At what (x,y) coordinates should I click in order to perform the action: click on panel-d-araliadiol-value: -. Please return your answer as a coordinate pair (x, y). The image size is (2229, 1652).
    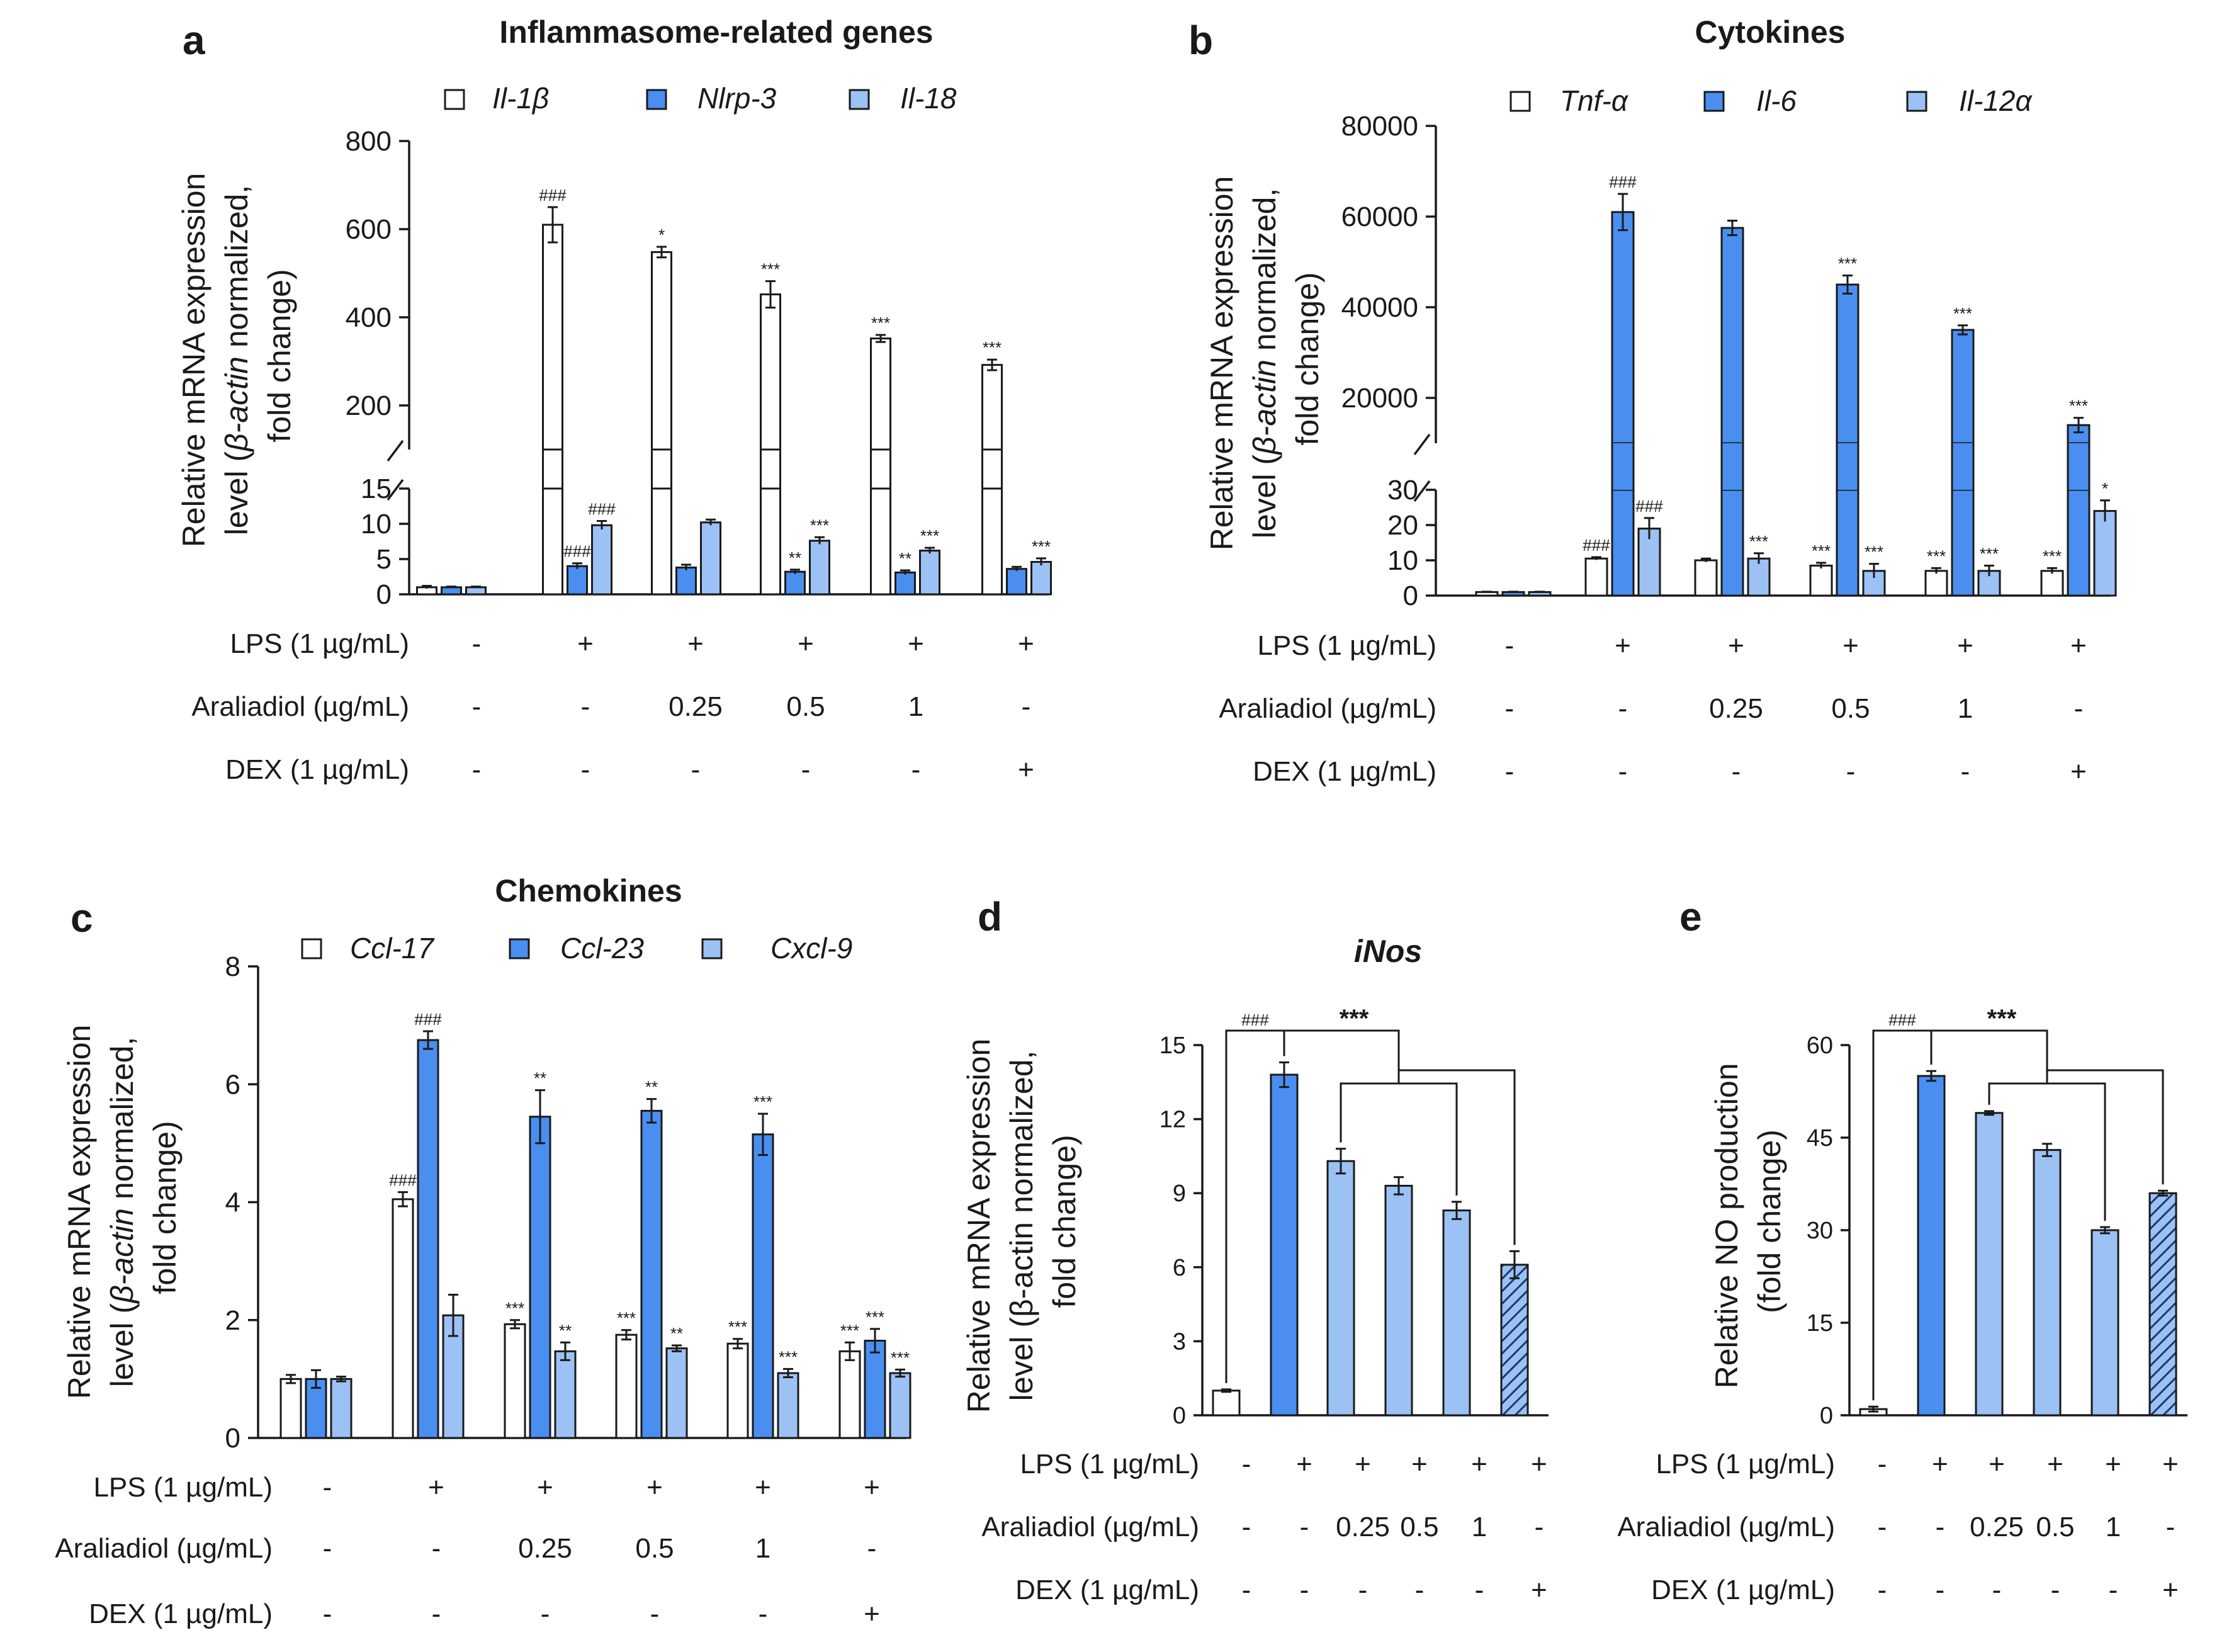
    Looking at the image, I should click on (1246, 1527).